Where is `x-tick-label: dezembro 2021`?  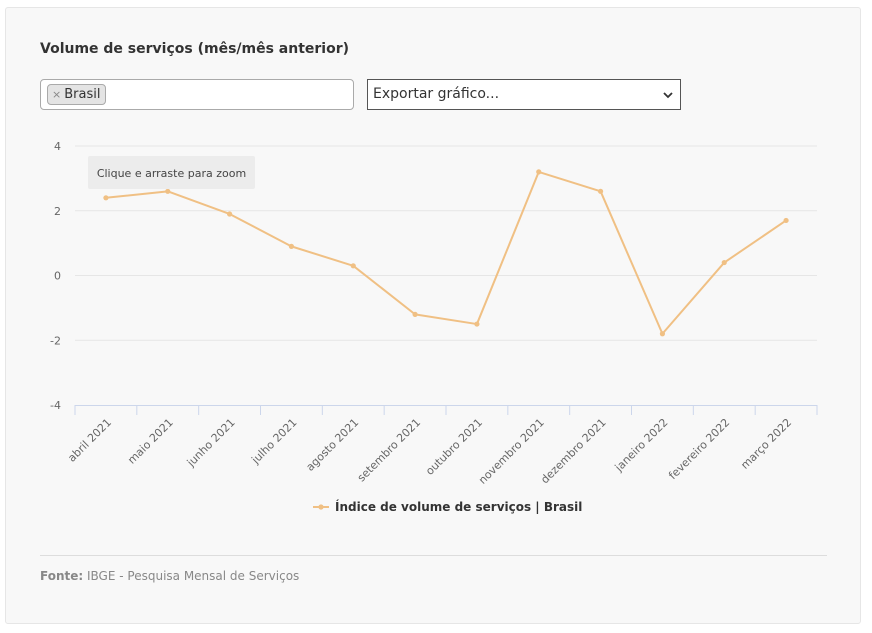 x-tick-label: dezembro 2021 is located at coordinates (573, 451).